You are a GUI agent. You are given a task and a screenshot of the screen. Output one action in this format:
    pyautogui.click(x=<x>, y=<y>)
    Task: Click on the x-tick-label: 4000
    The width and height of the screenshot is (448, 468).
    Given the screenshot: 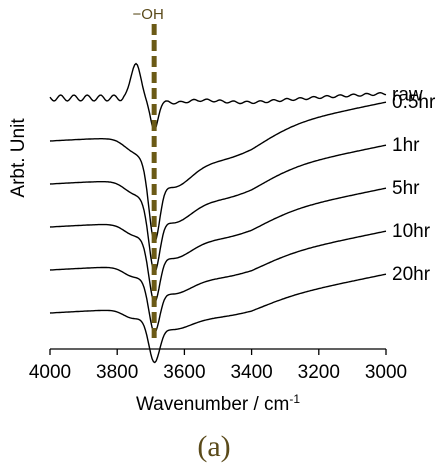 What is the action you would take?
    pyautogui.click(x=50, y=372)
    